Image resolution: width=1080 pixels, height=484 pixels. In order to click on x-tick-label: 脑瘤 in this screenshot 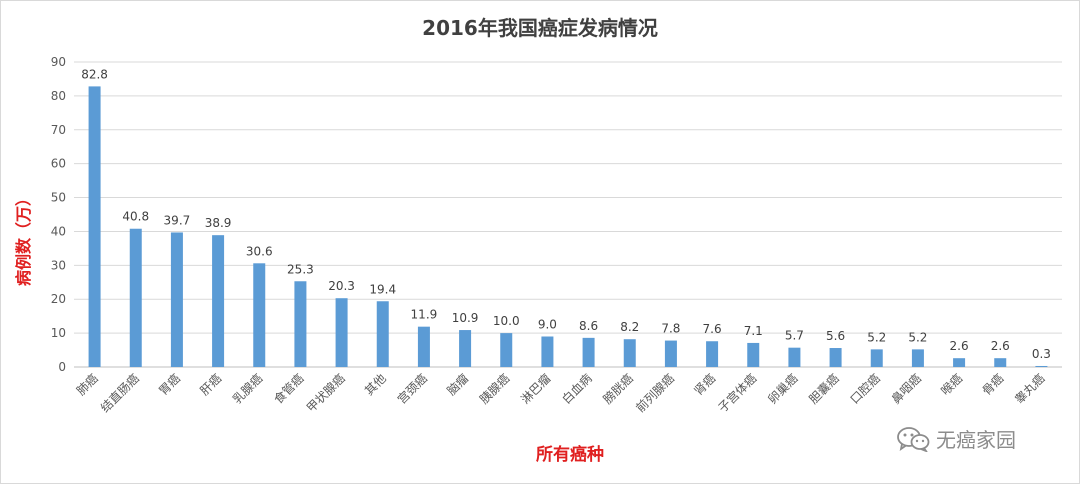, I will do `click(458, 385)`.